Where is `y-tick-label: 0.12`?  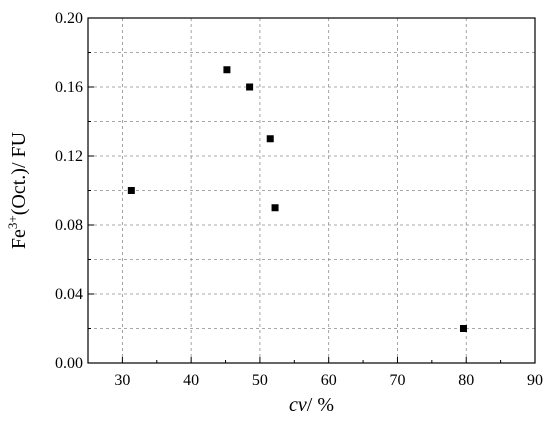 y-tick-label: 0.12 is located at coordinates (69, 156).